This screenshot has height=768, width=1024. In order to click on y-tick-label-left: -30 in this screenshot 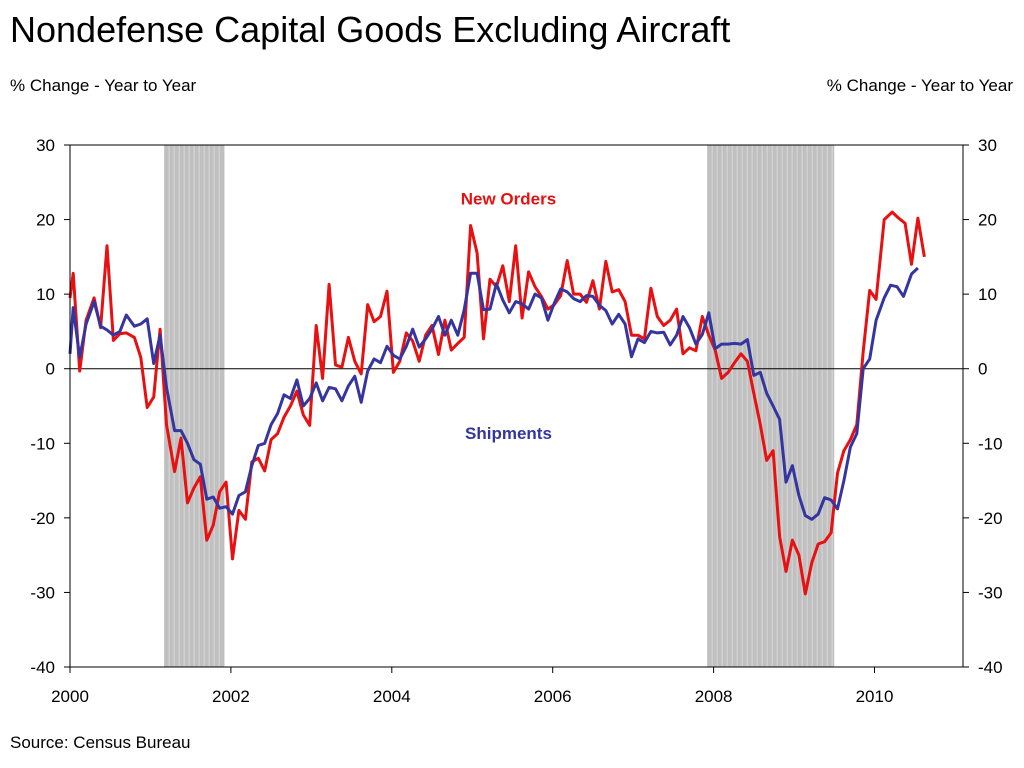, I will do `click(42, 592)`.